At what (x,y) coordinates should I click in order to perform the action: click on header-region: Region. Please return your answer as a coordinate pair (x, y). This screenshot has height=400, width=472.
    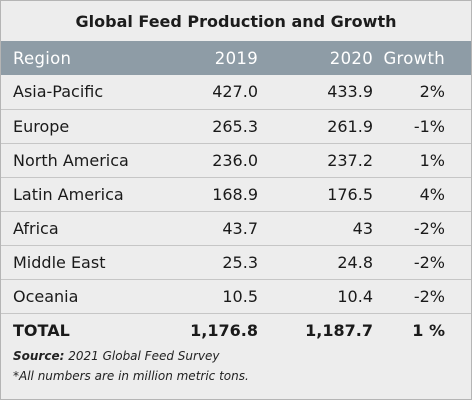
    Looking at the image, I should click on (42, 58).